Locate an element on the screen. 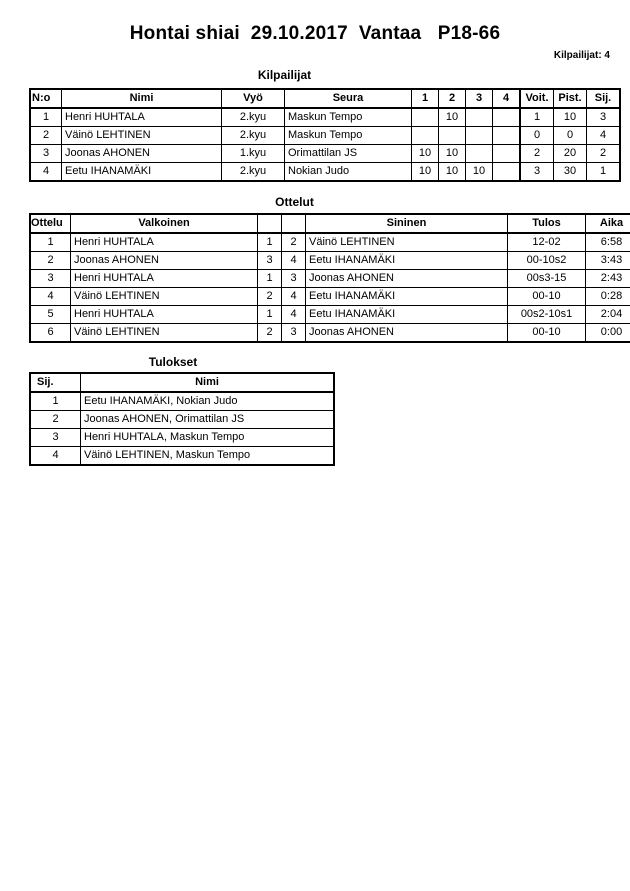 The image size is (630, 891). table-row: 1 Eetu IHANAMÄKI, Nokian Judo is located at coordinates (182, 401).